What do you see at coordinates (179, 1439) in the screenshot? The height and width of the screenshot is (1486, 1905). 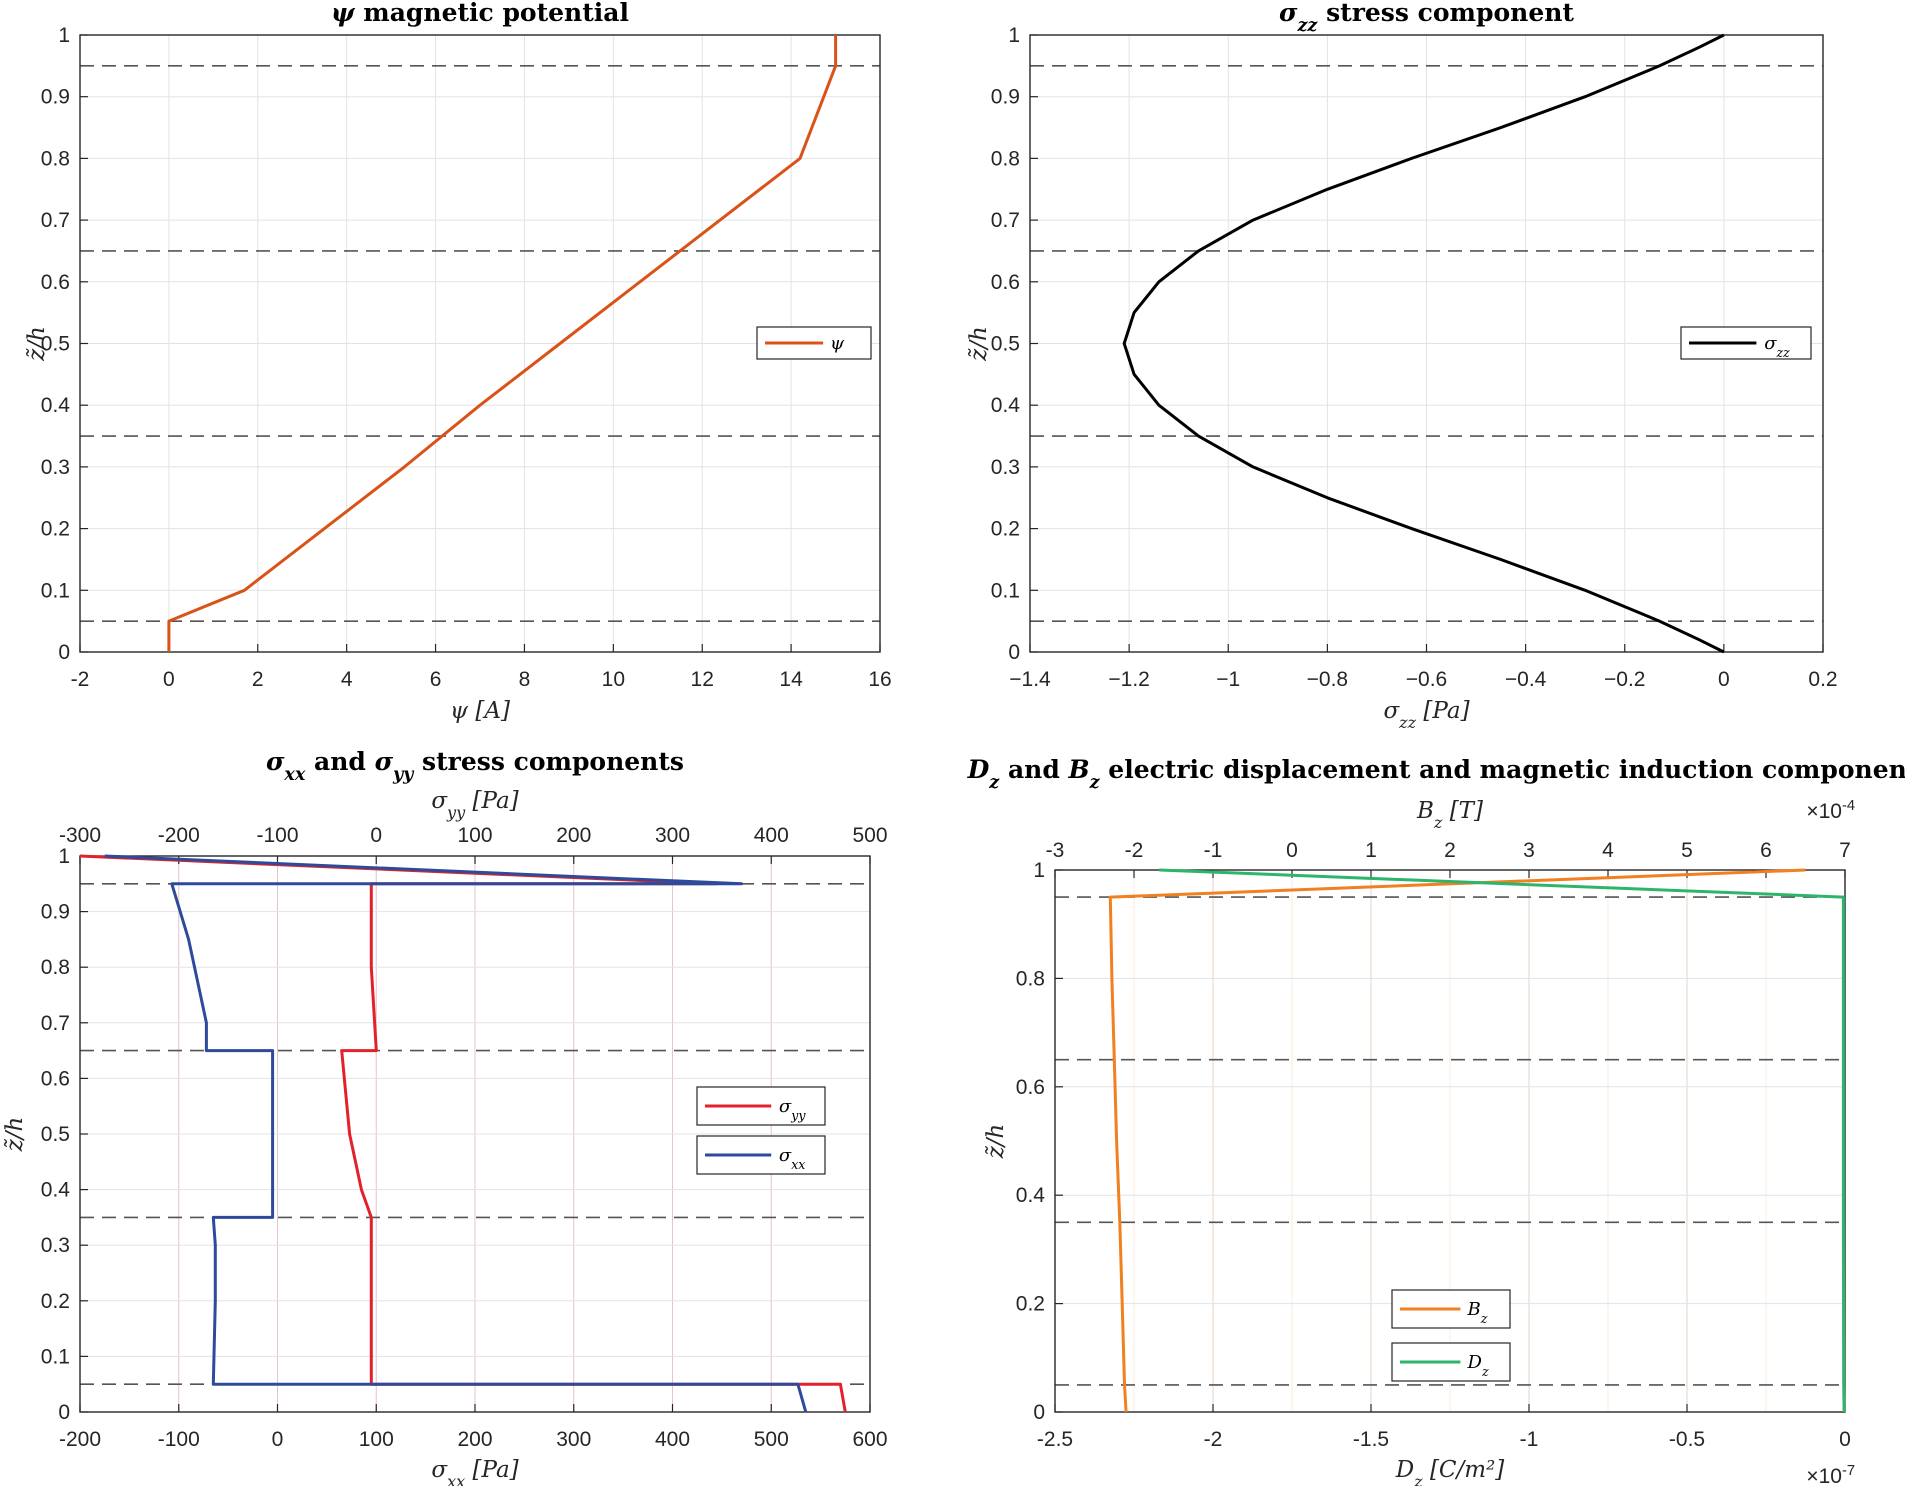 I see `x-tick-label: -100` at bounding box center [179, 1439].